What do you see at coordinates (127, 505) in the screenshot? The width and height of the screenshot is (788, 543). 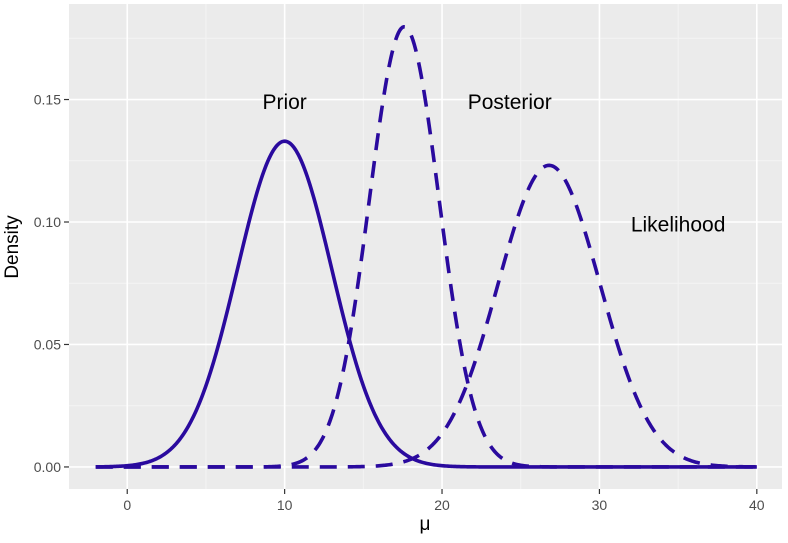 I see `x-tick-label: 0` at bounding box center [127, 505].